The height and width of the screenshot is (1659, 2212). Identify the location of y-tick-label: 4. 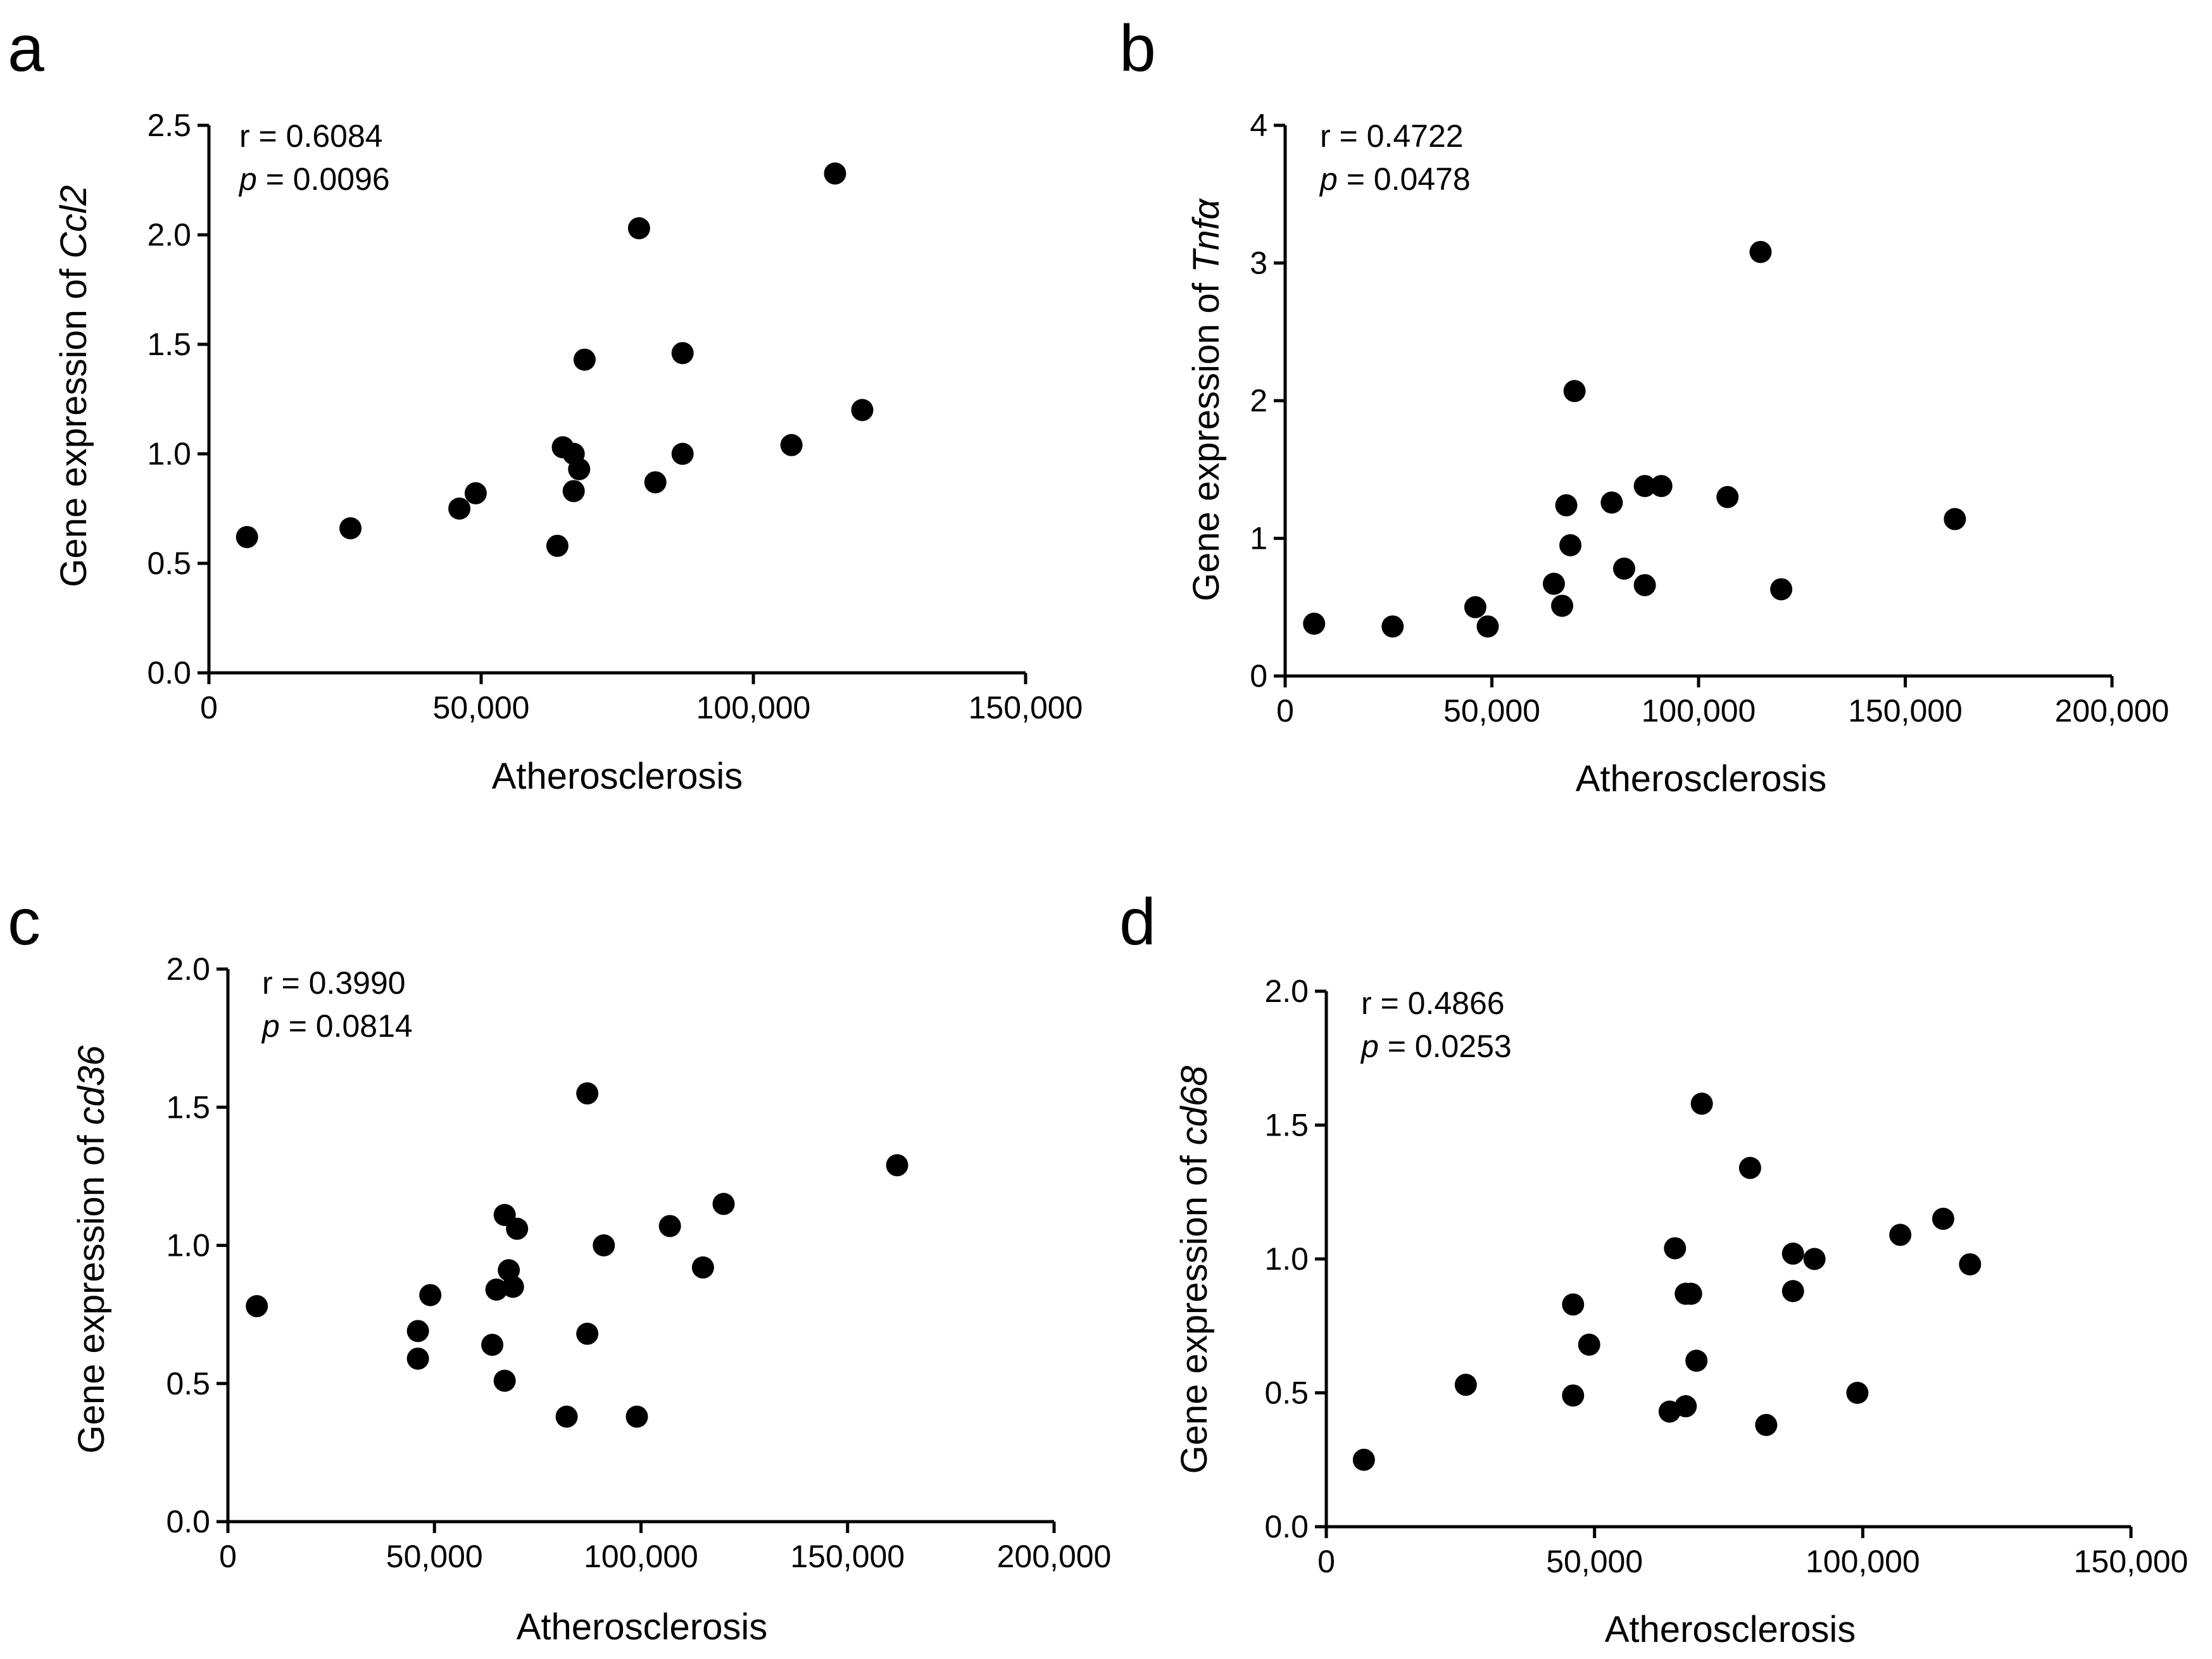
(1258, 126).